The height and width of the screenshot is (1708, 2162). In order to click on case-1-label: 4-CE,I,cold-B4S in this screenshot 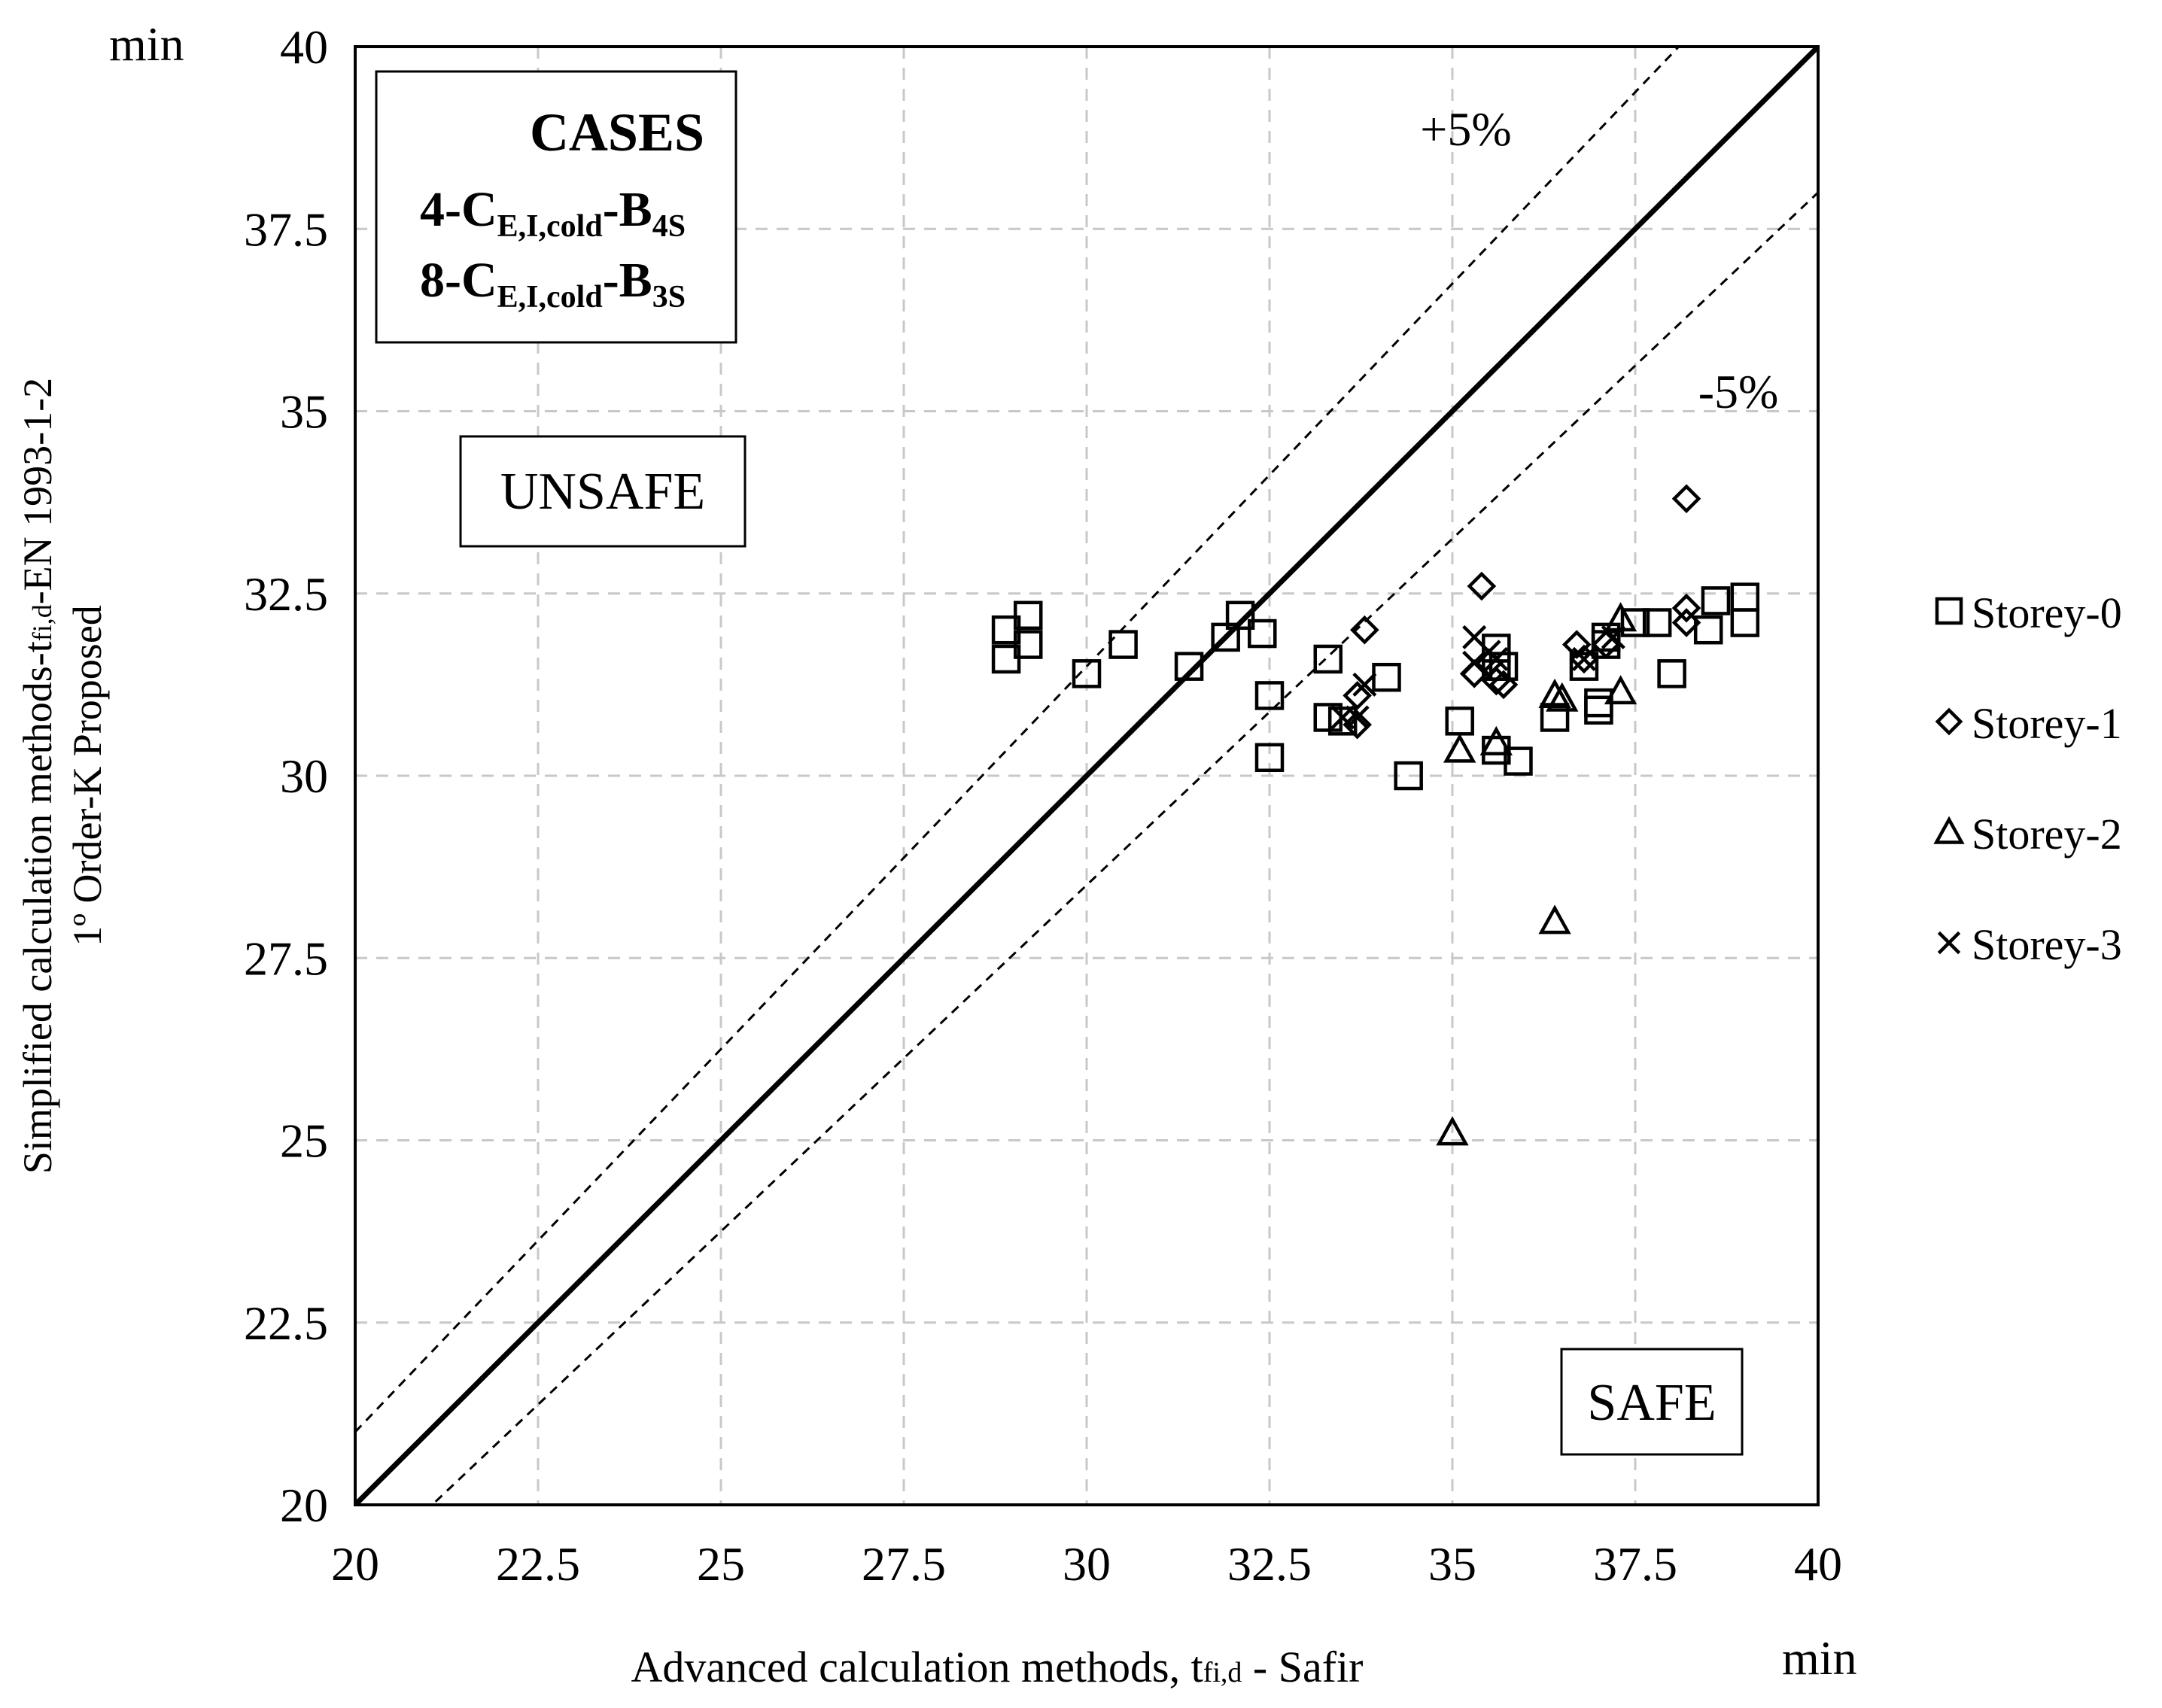, I will do `click(553, 213)`.